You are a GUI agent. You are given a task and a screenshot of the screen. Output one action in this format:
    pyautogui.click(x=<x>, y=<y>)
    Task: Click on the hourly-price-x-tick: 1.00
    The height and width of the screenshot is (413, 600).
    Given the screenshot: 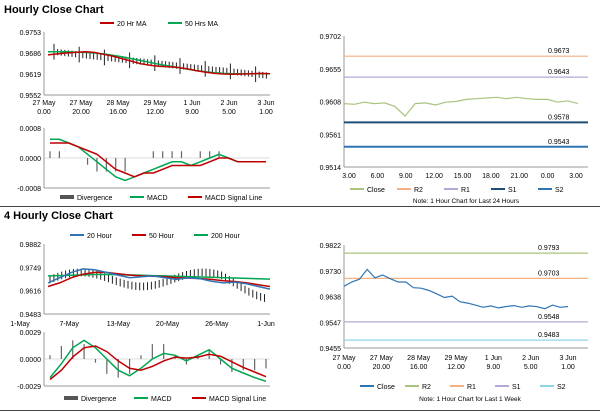 What is the action you would take?
    pyautogui.click(x=266, y=112)
    